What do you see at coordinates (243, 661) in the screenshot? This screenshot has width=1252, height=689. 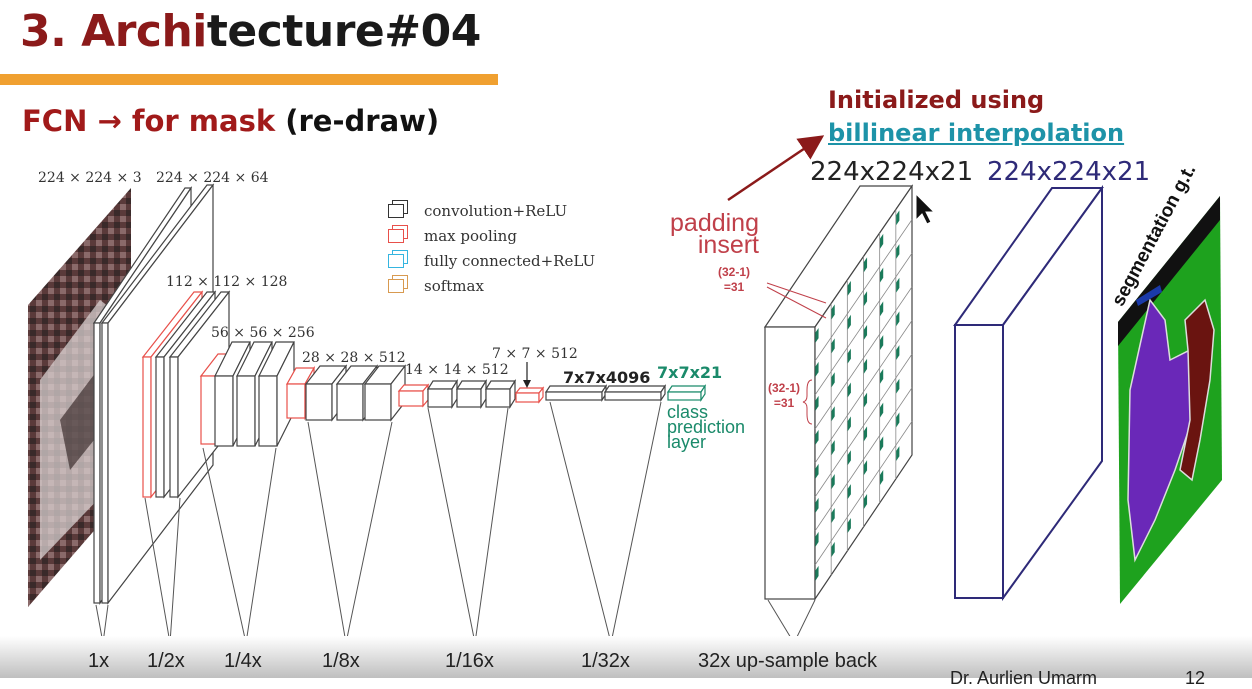 I see `scale-label-quarter: 1/4x` at bounding box center [243, 661].